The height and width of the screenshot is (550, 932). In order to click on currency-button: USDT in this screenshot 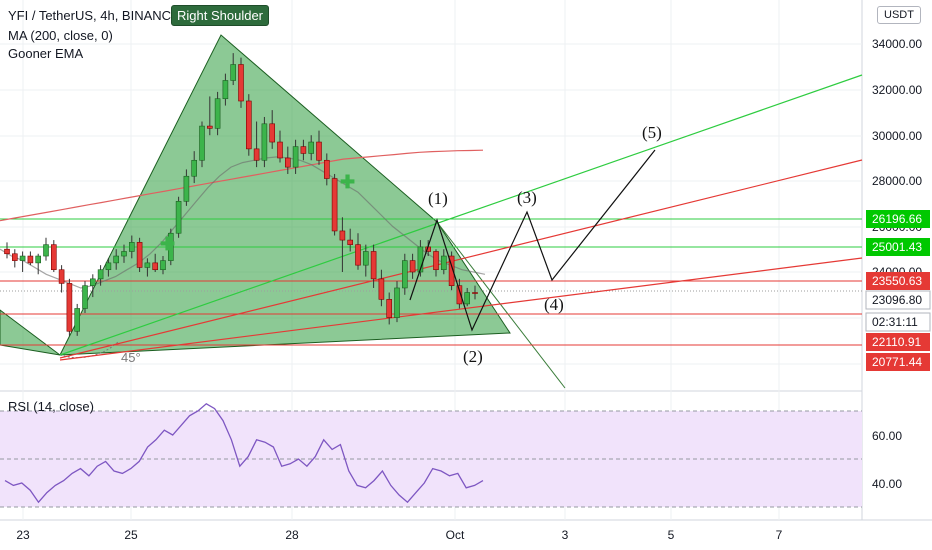, I will do `click(899, 15)`.